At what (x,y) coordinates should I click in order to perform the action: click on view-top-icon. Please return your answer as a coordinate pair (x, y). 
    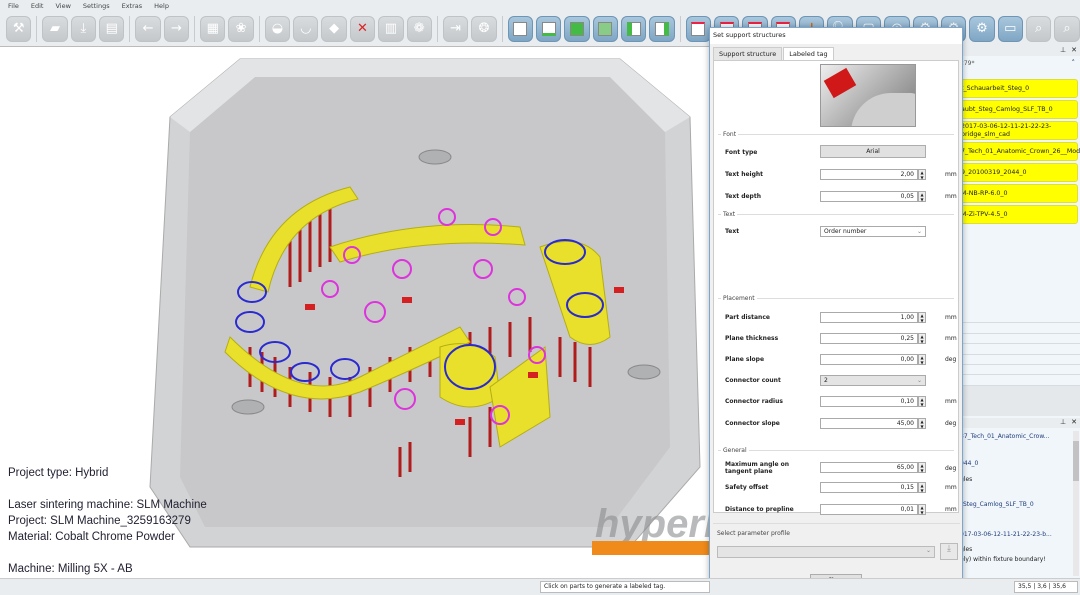
    Looking at the image, I should click on (577, 28).